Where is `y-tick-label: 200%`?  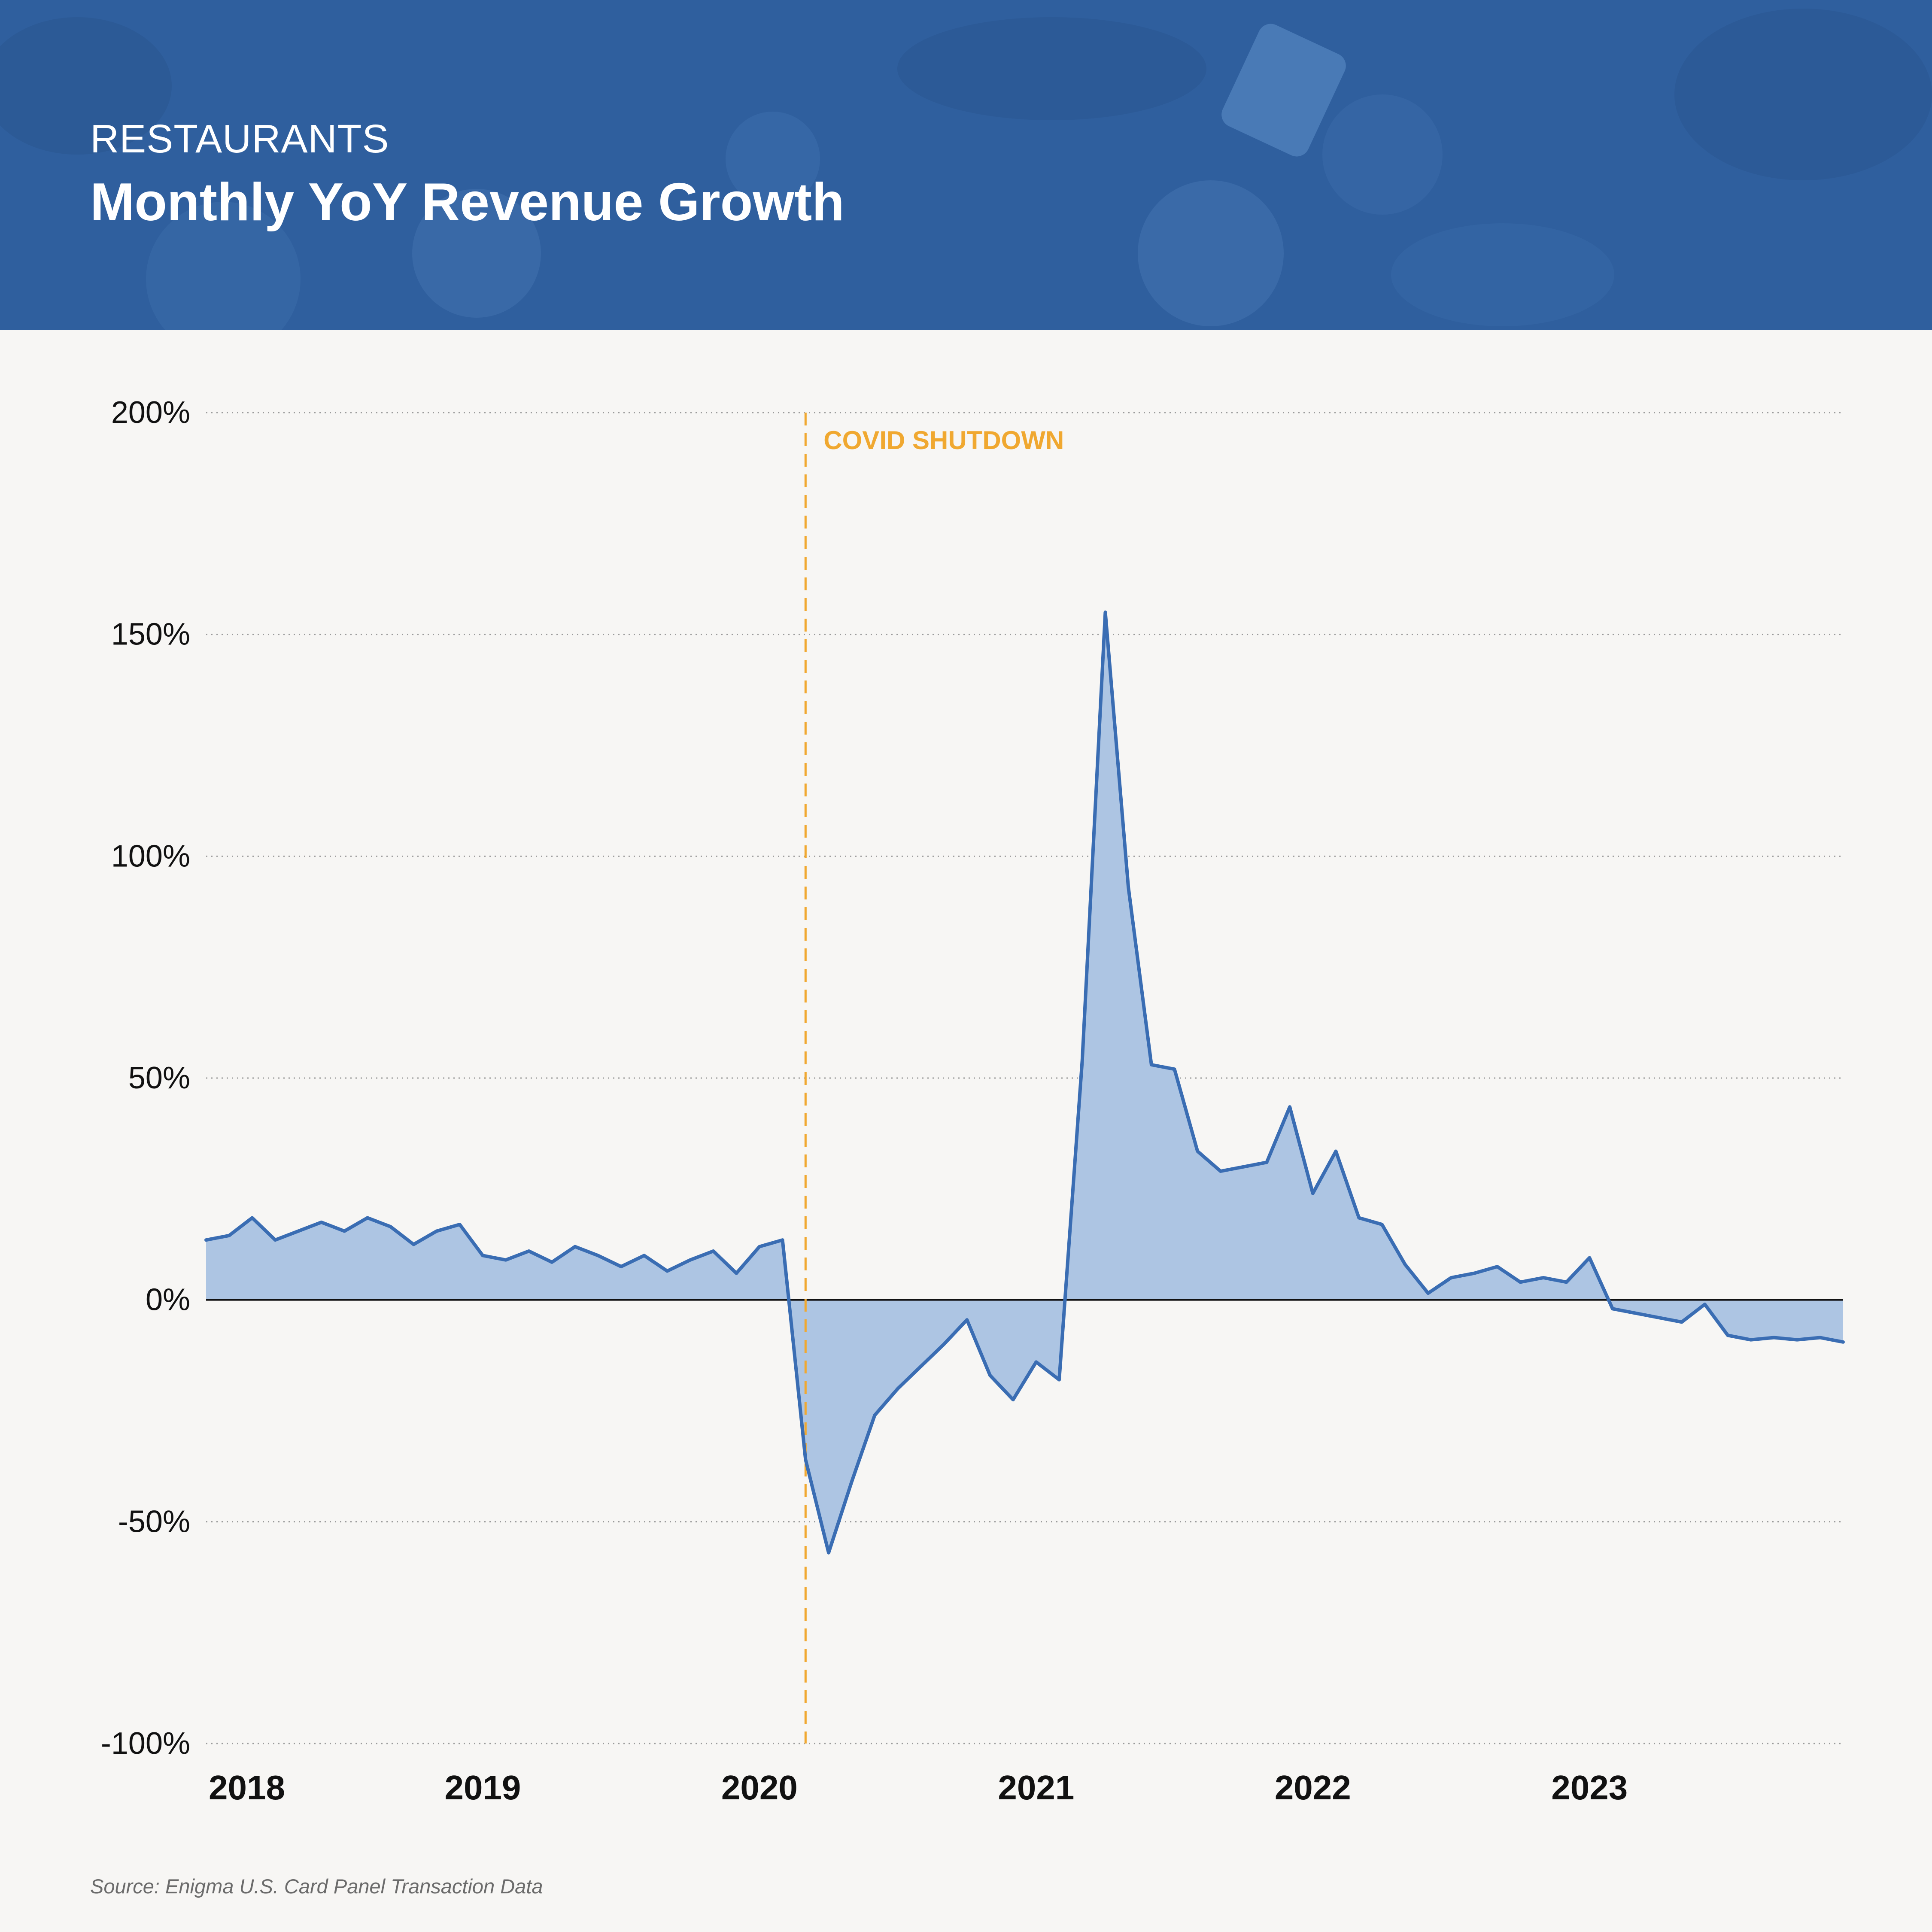 y-tick-label: 200% is located at coordinates (150, 412).